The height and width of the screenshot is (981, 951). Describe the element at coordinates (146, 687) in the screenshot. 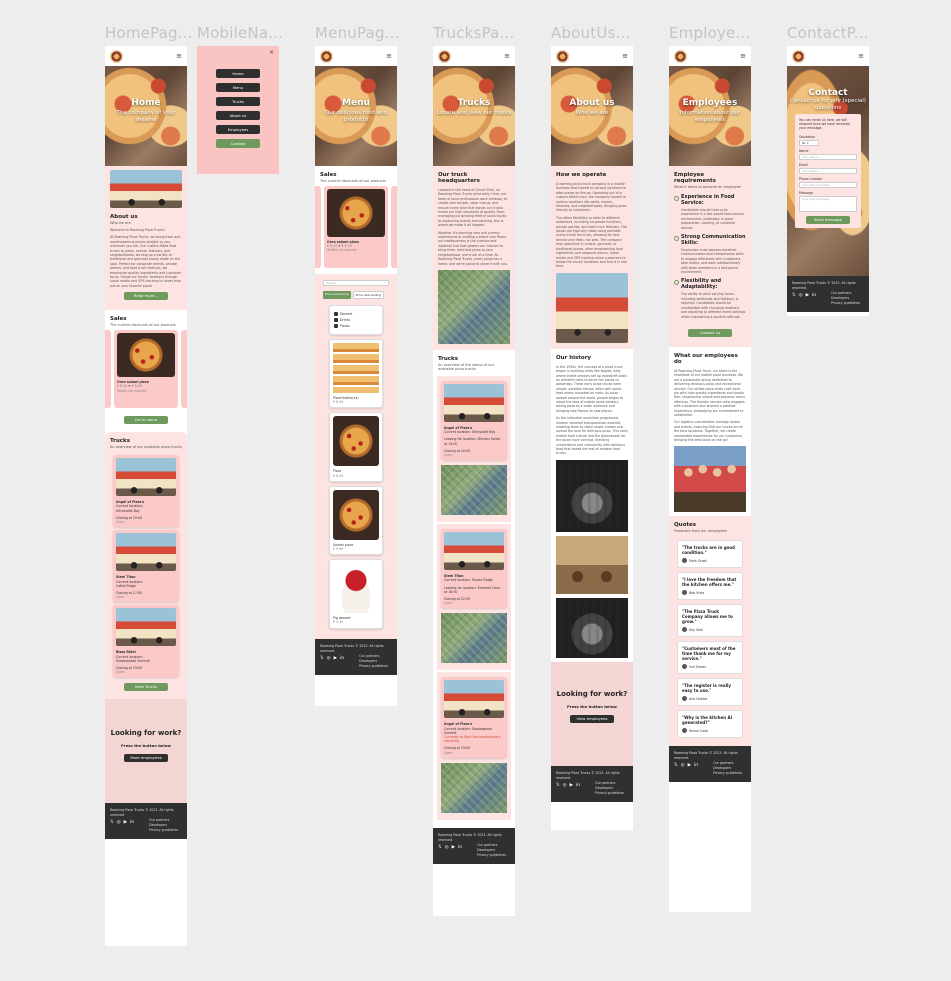

I see `view-trucks-button: View Trucks` at that location.